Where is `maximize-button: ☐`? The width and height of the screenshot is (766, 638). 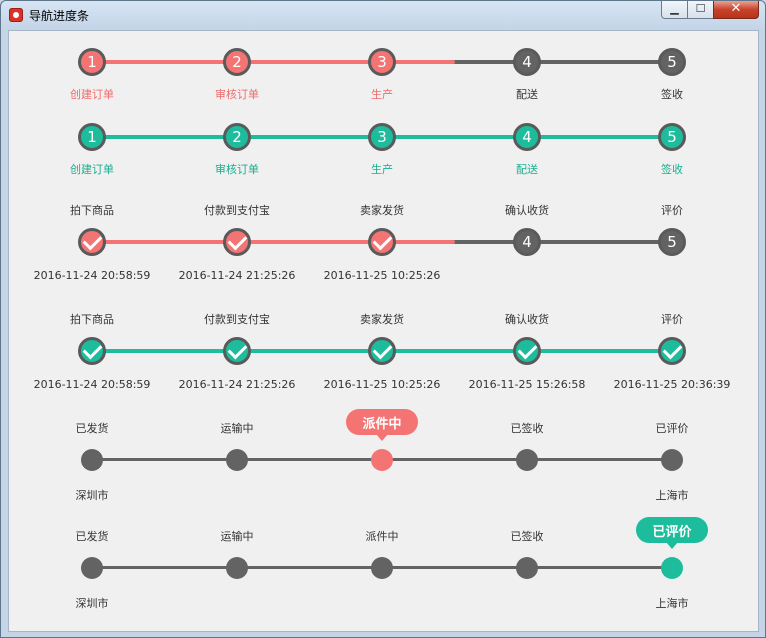 maximize-button: ☐ is located at coordinates (700, 10).